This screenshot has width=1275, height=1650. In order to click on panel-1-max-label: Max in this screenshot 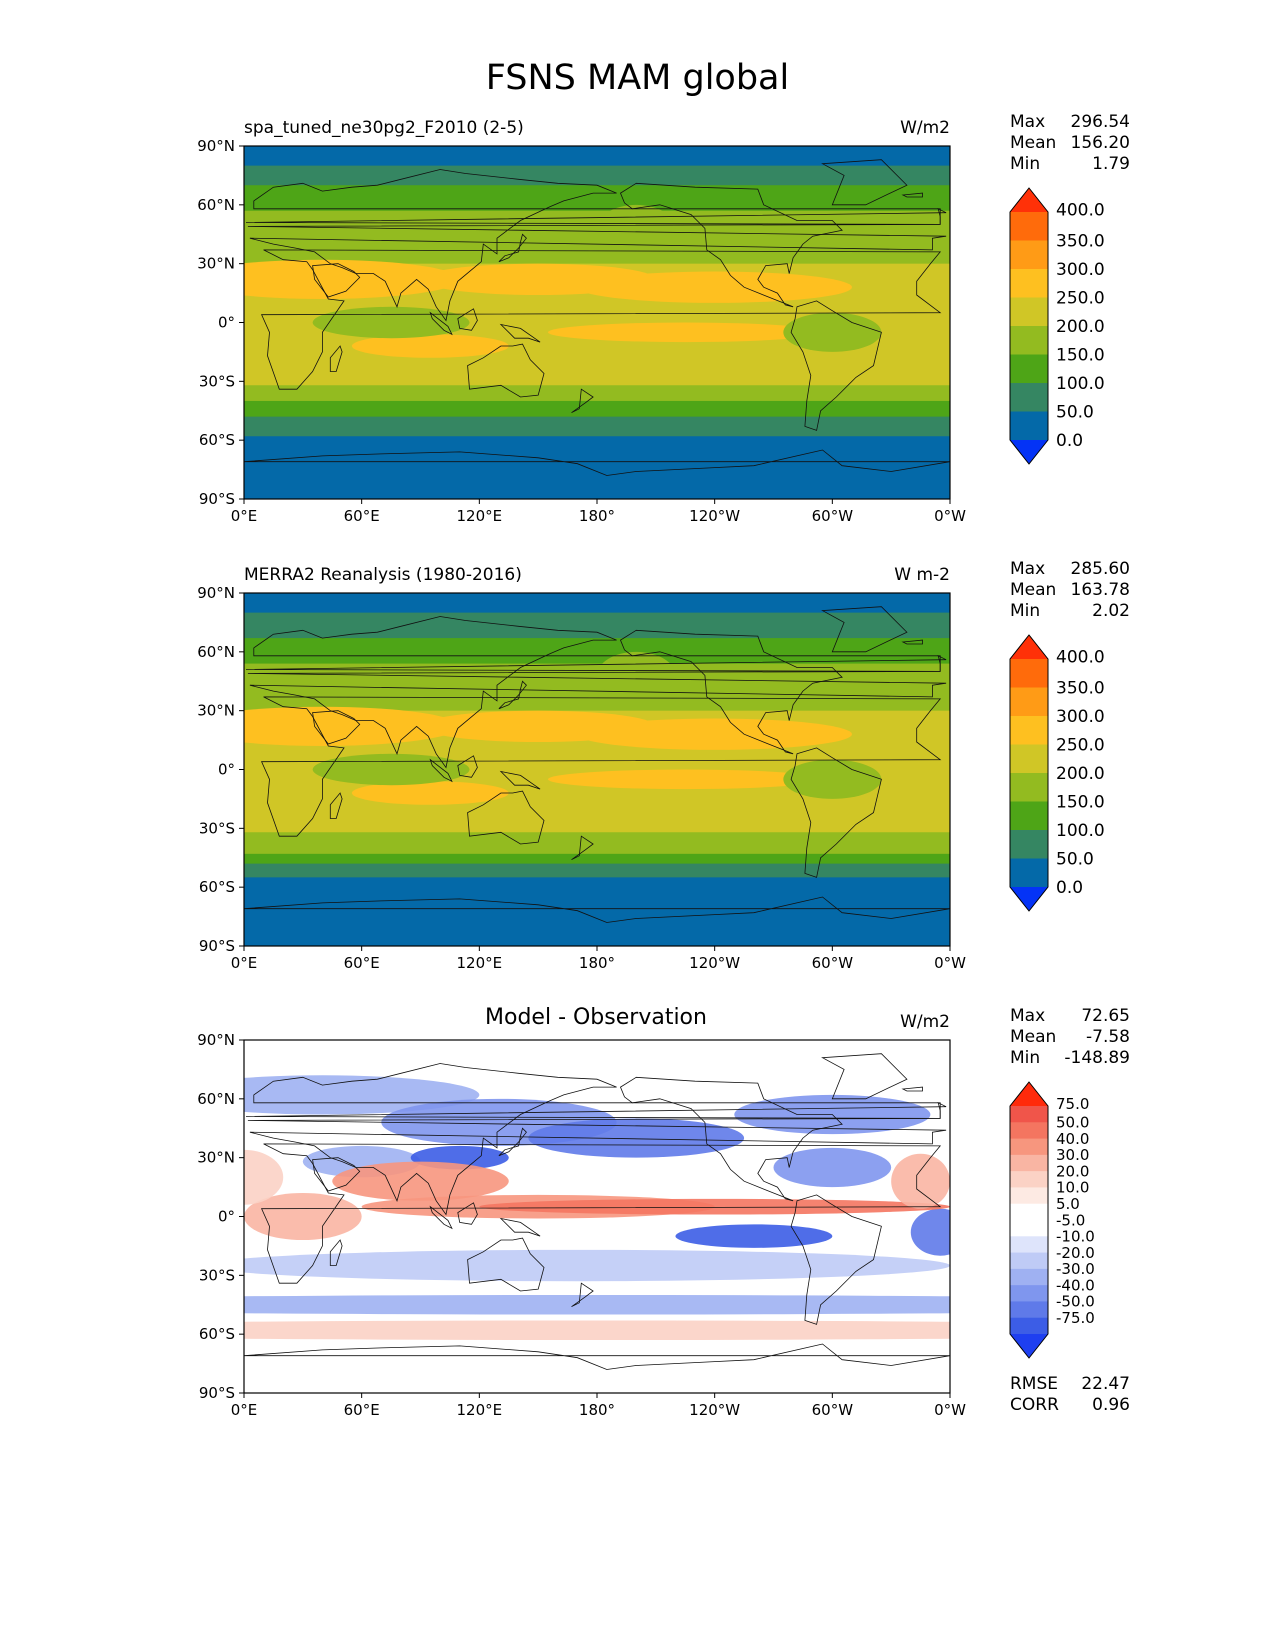, I will do `click(1028, 122)`.